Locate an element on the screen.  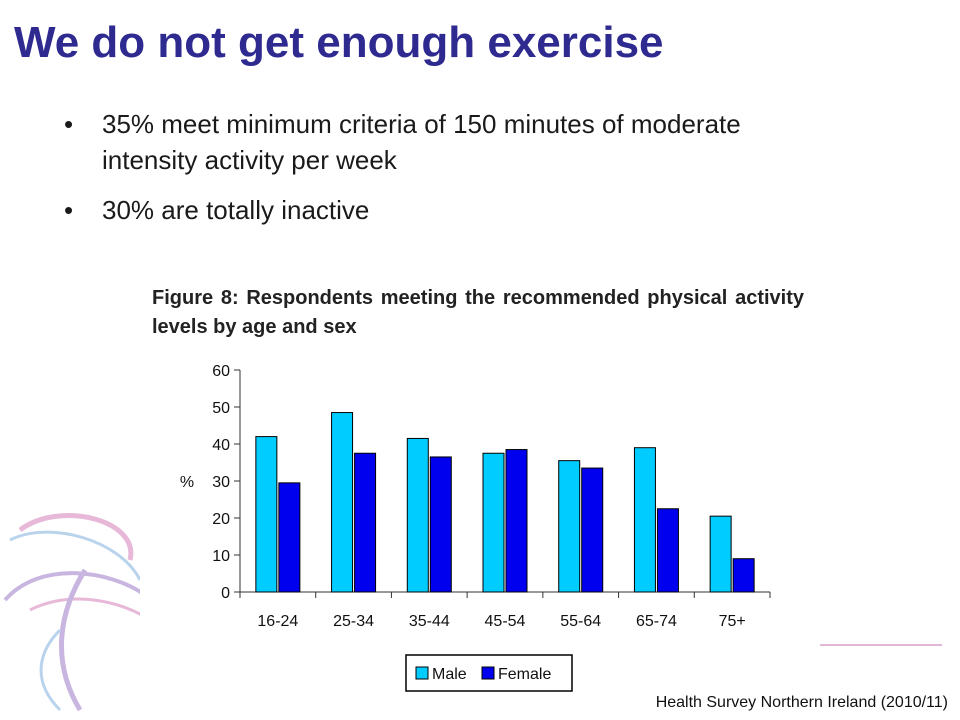
y-tick-label: 50 is located at coordinates (221, 408).